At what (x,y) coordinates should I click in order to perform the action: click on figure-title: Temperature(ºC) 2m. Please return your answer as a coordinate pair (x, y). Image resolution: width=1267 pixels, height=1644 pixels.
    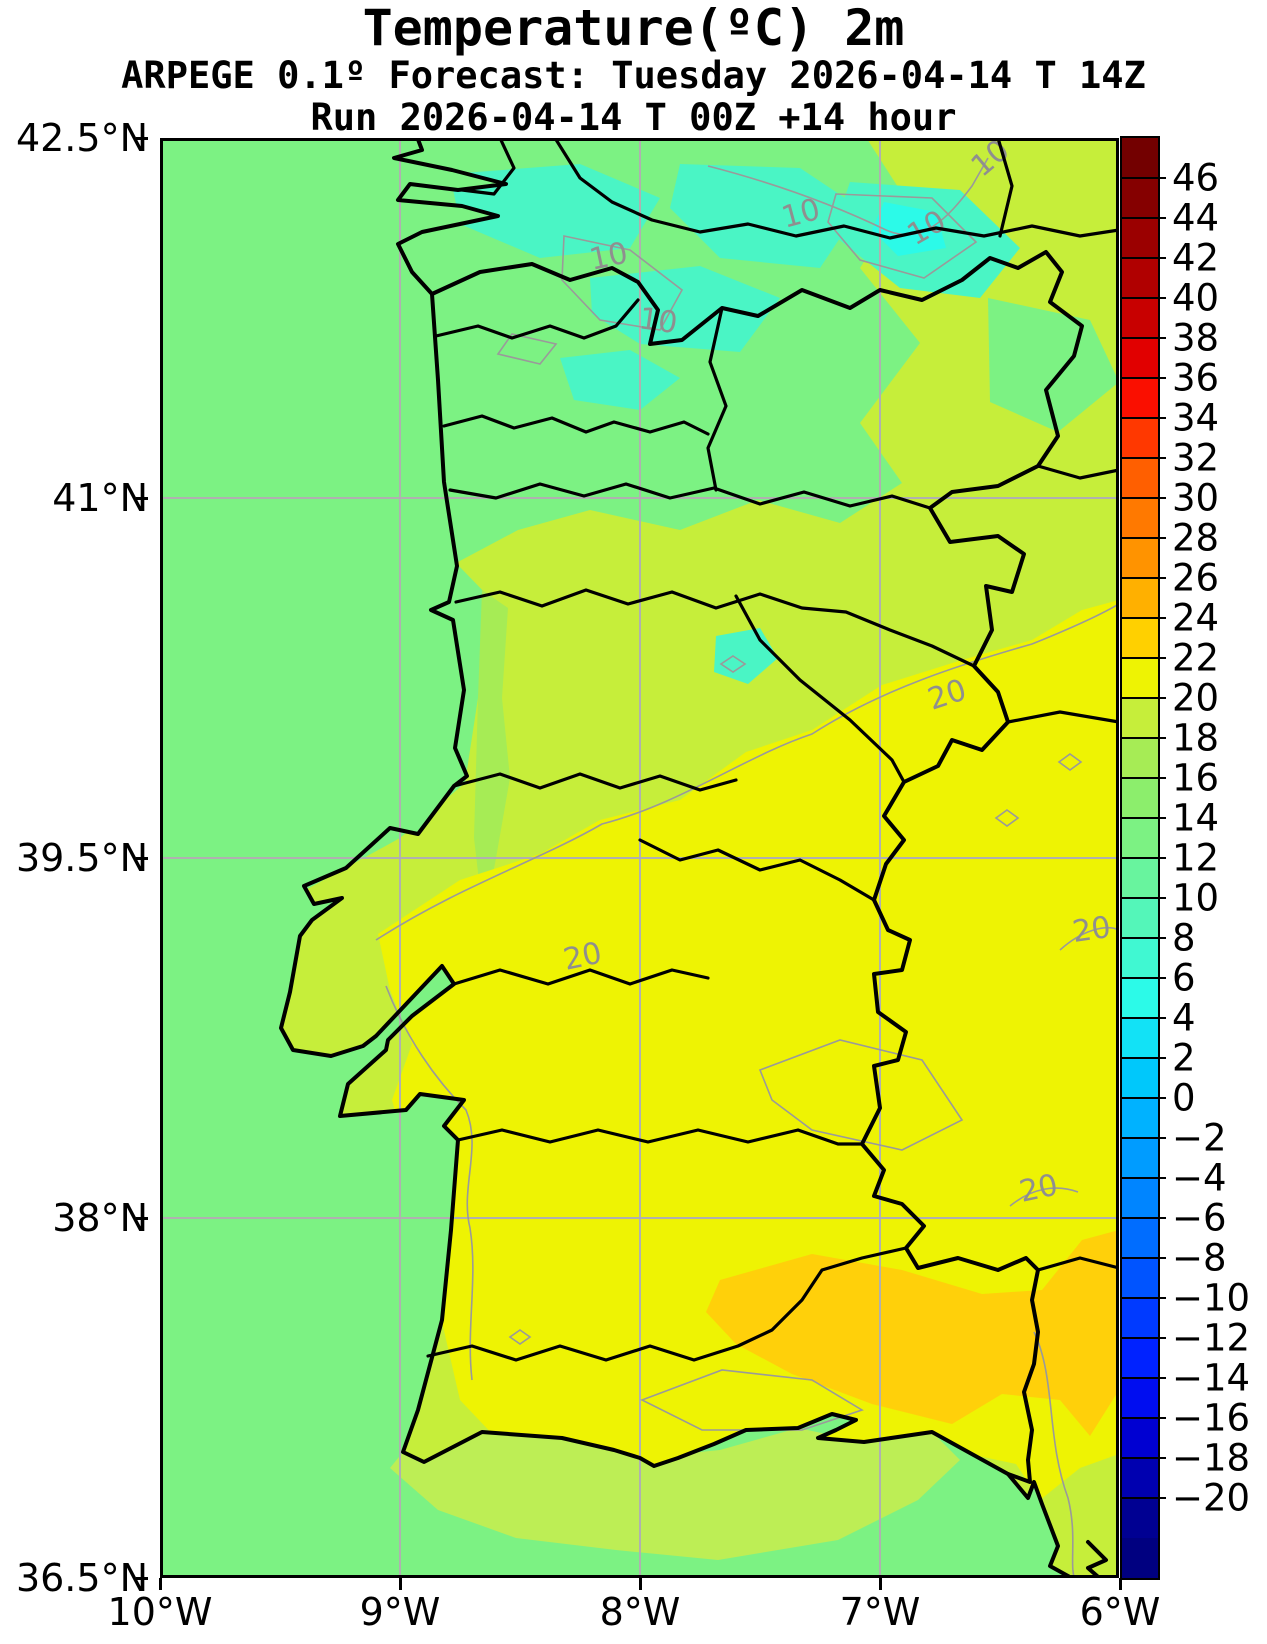
    Looking at the image, I should click on (633, 28).